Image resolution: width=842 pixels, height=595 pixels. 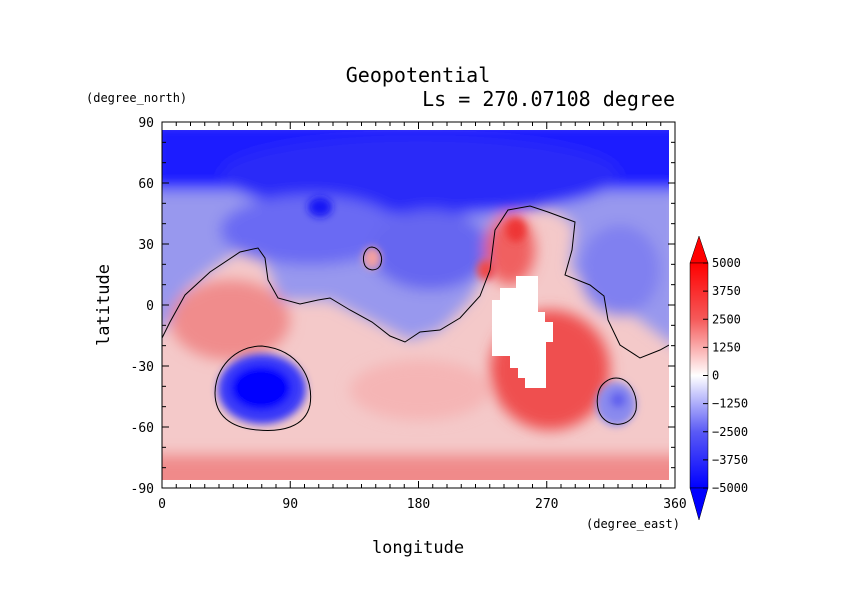 What do you see at coordinates (136, 98) in the screenshot?
I see `y-unit-label: (degree_north)` at bounding box center [136, 98].